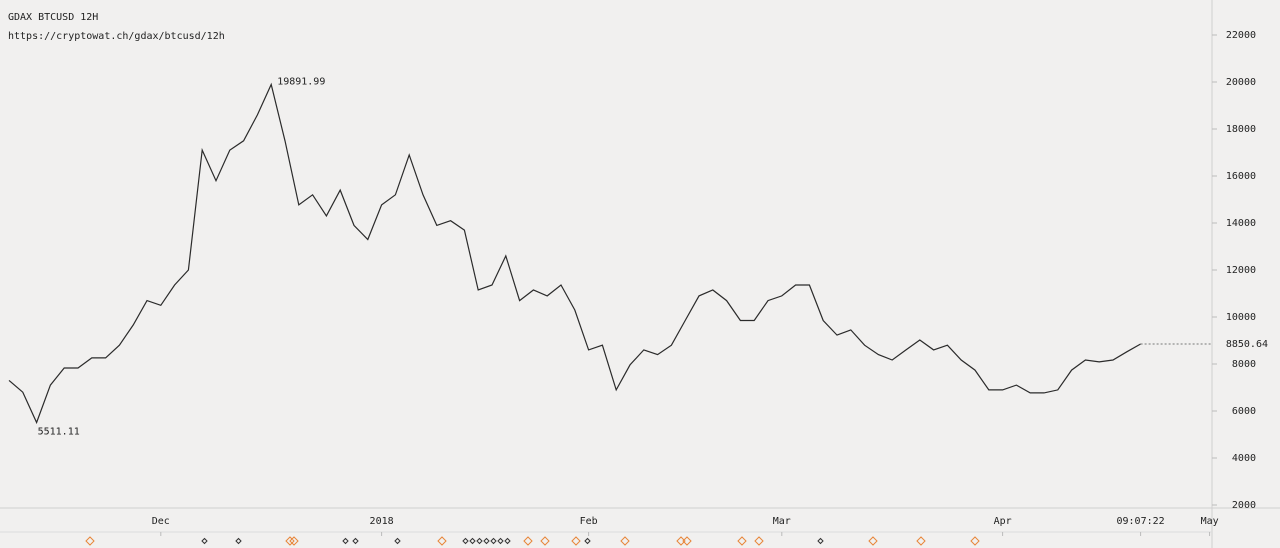 This screenshot has height=548, width=1280. I want to click on y-tick-label: 4000, so click(1244, 458).